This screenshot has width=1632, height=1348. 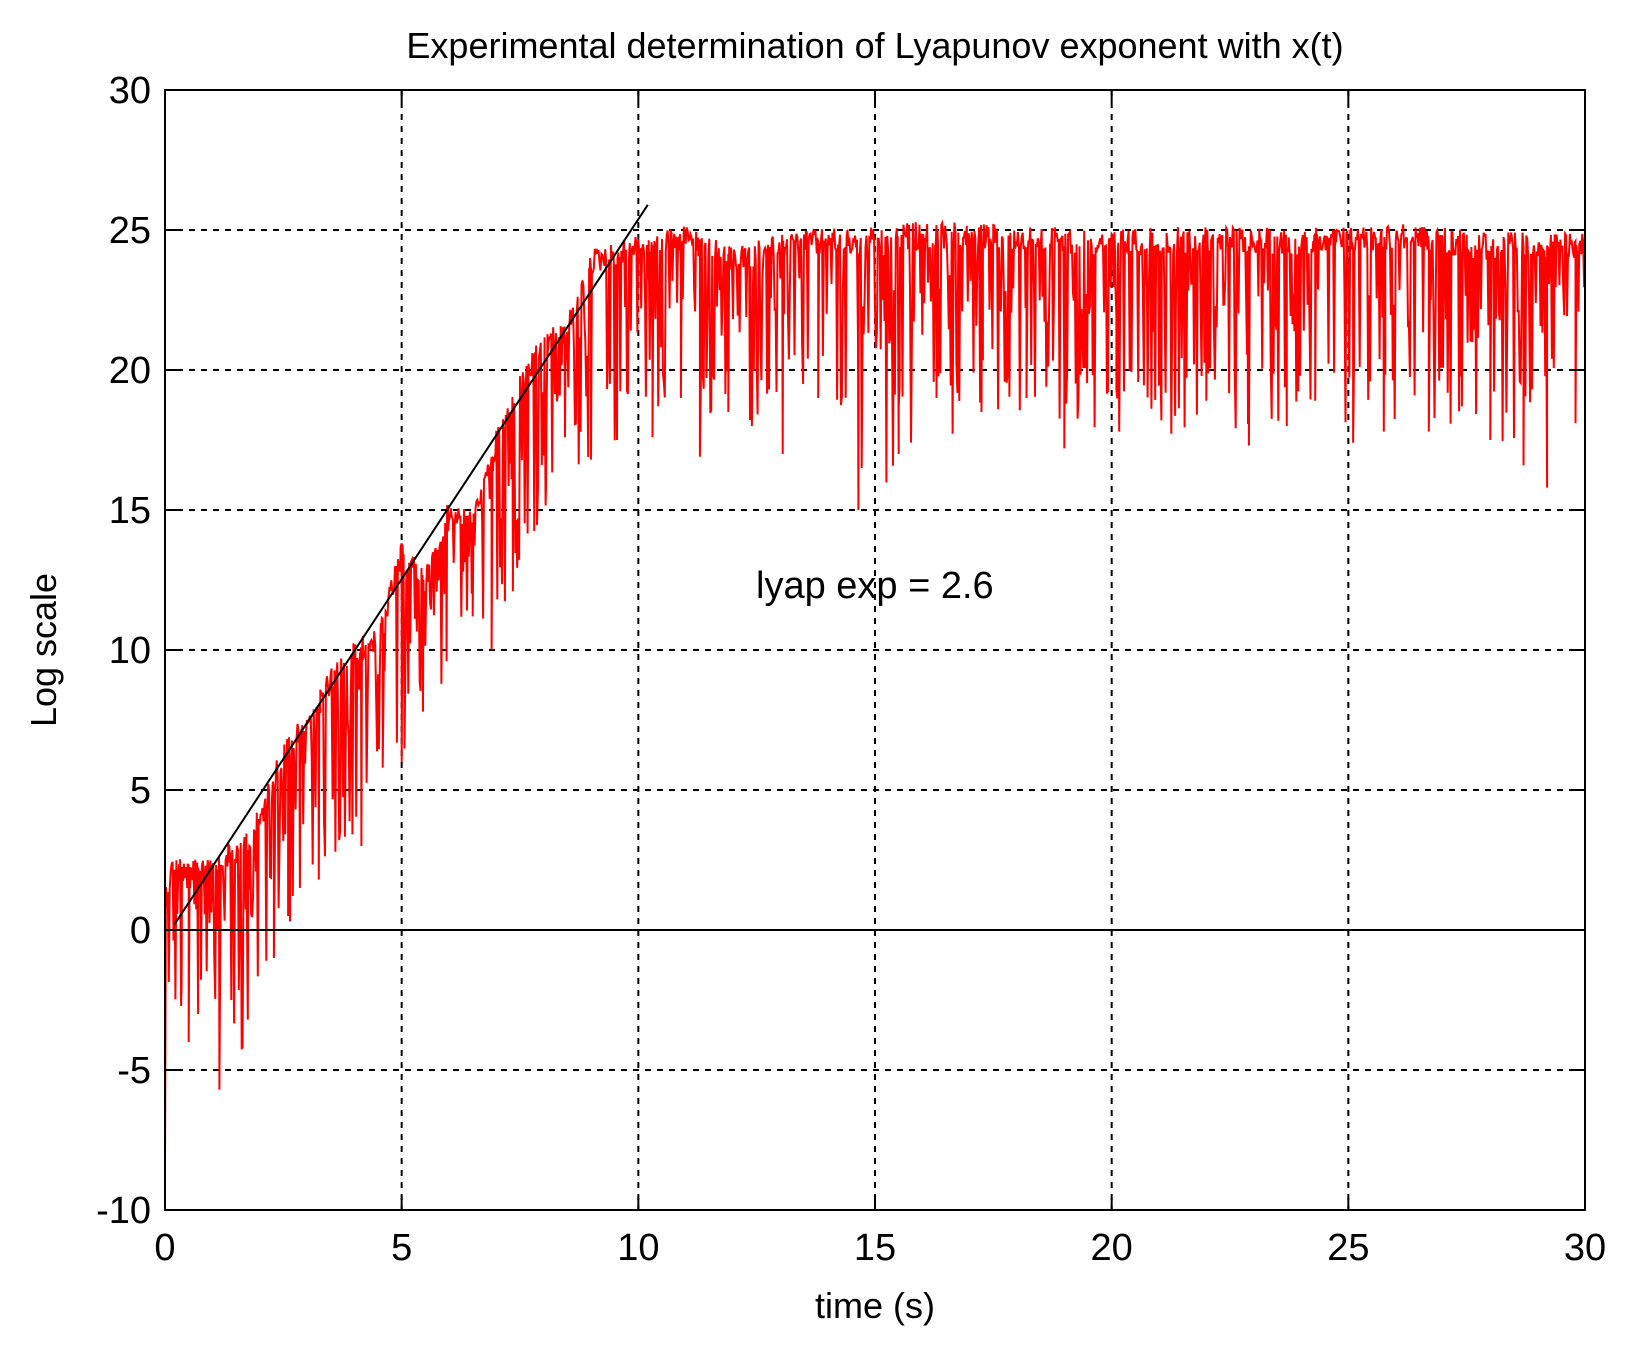 I want to click on y-tick-label: -5, so click(x=134, y=1071).